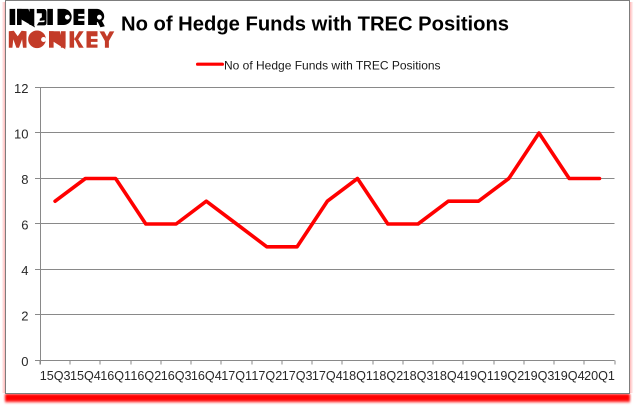 This screenshot has height=405, width=635. Describe the element at coordinates (85, 376) in the screenshot. I see `svg-text: 15Q4` at that location.